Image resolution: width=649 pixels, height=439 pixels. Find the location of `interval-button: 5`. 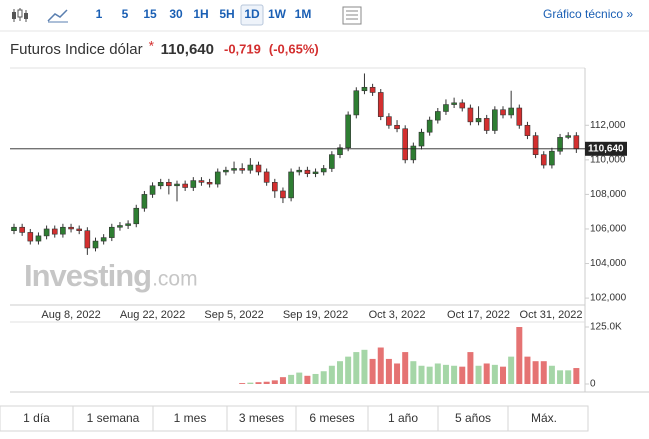

interval-button: 5 is located at coordinates (125, 14).